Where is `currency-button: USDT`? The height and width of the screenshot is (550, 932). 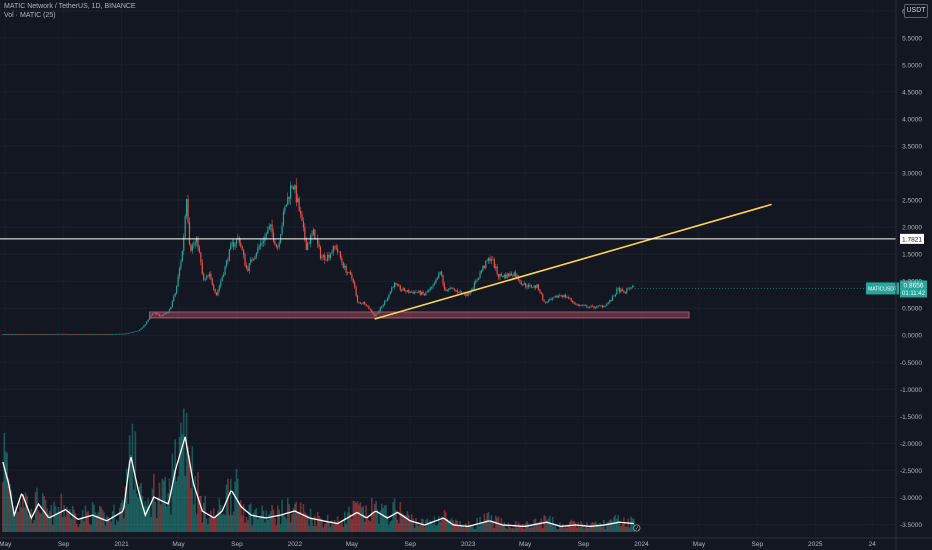 currency-button: USDT is located at coordinates (916, 11).